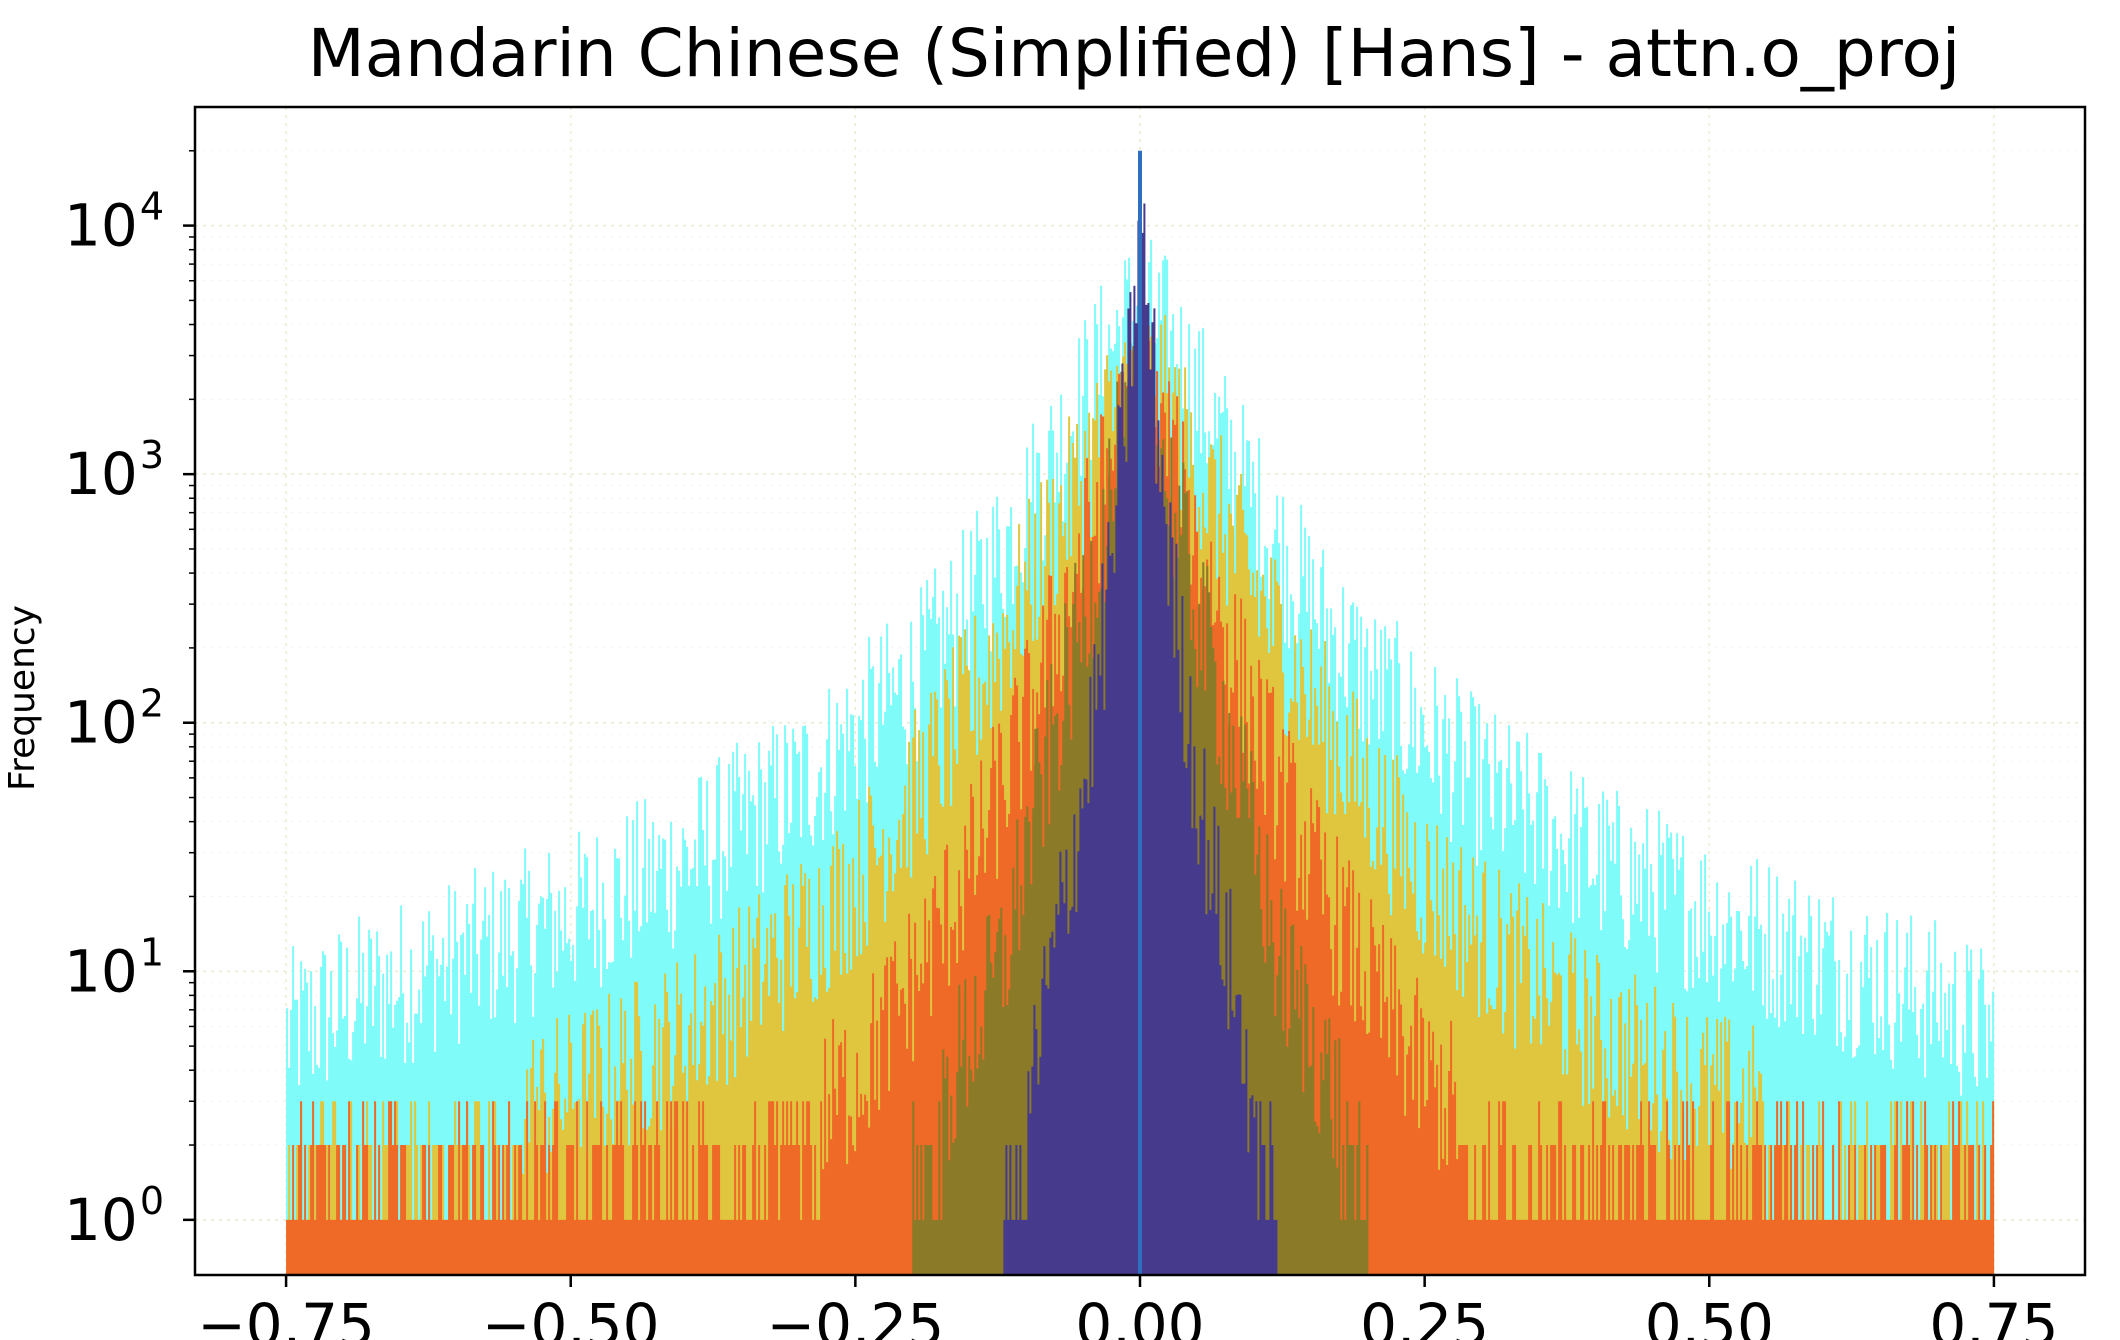 The height and width of the screenshot is (1340, 2120). I want to click on x-tick-label: 0.00, so click(1139, 1315).